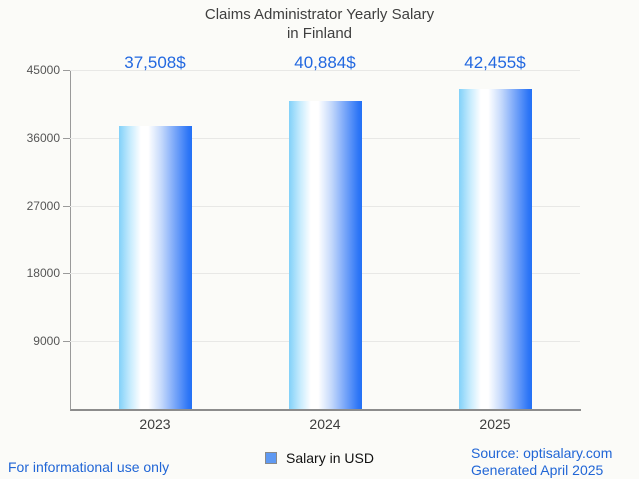 The width and height of the screenshot is (639, 479). What do you see at coordinates (495, 249) in the screenshot?
I see `bar-2025` at bounding box center [495, 249].